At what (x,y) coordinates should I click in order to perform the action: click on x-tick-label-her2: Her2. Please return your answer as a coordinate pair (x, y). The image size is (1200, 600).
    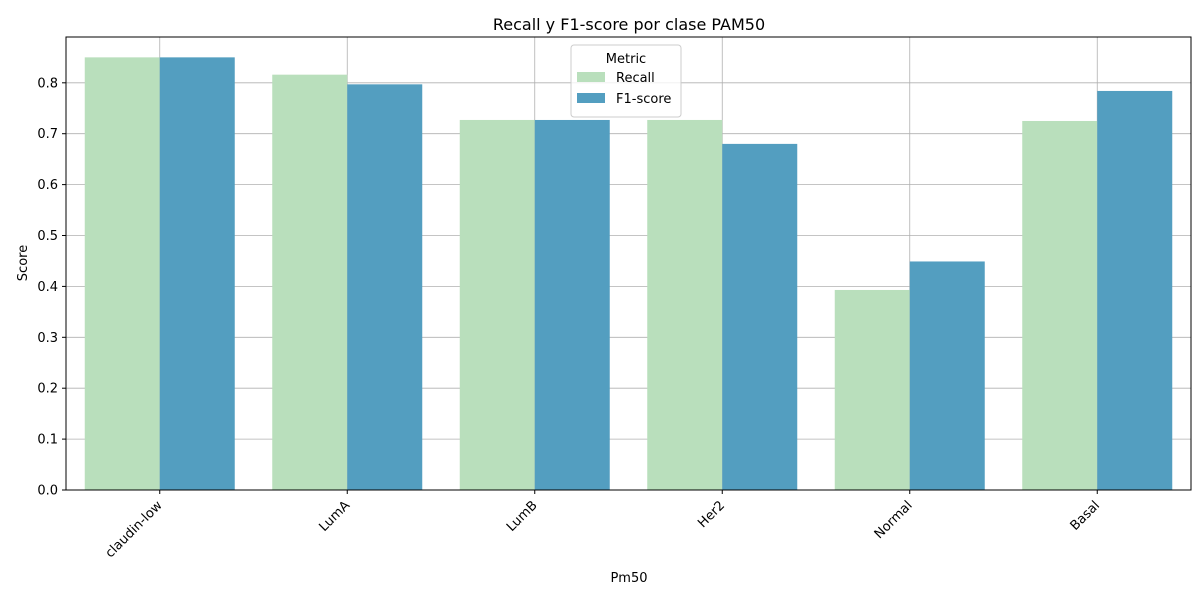
    Looking at the image, I should click on (711, 514).